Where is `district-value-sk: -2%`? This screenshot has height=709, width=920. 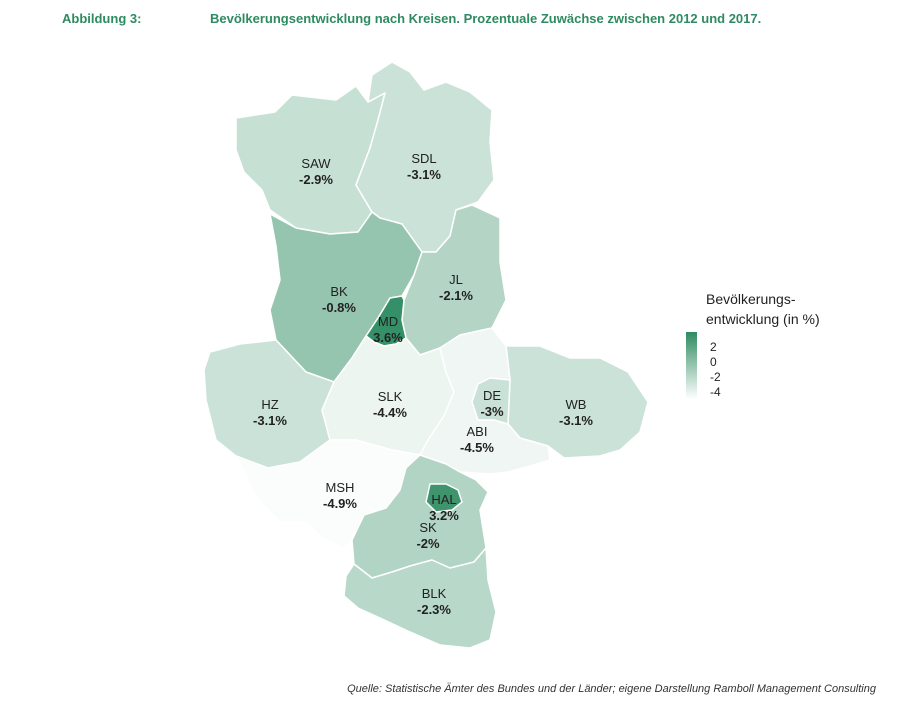 district-value-sk: -2% is located at coordinates (428, 543).